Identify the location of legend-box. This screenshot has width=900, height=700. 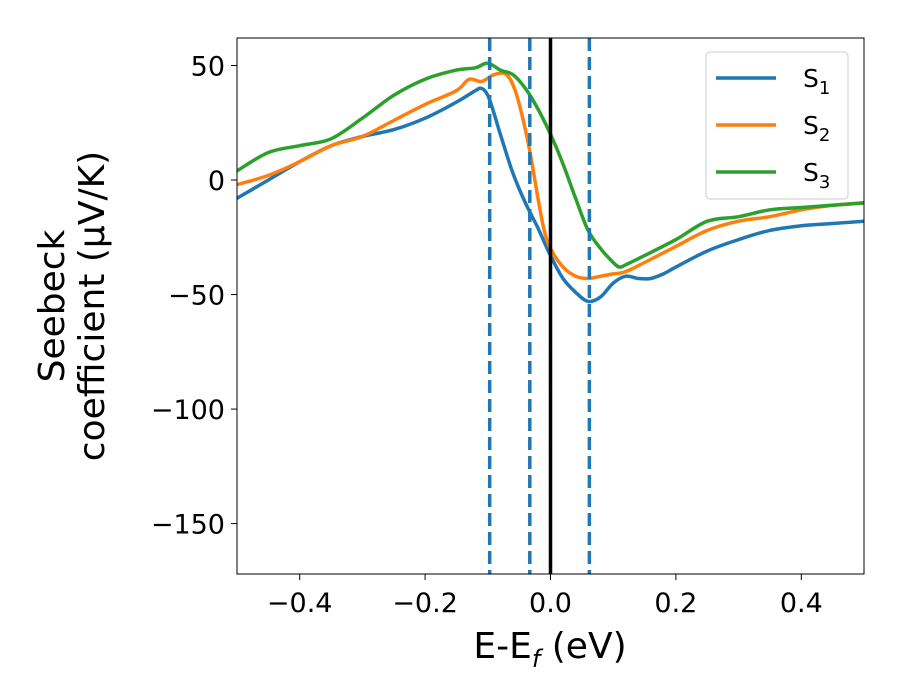
(777, 125).